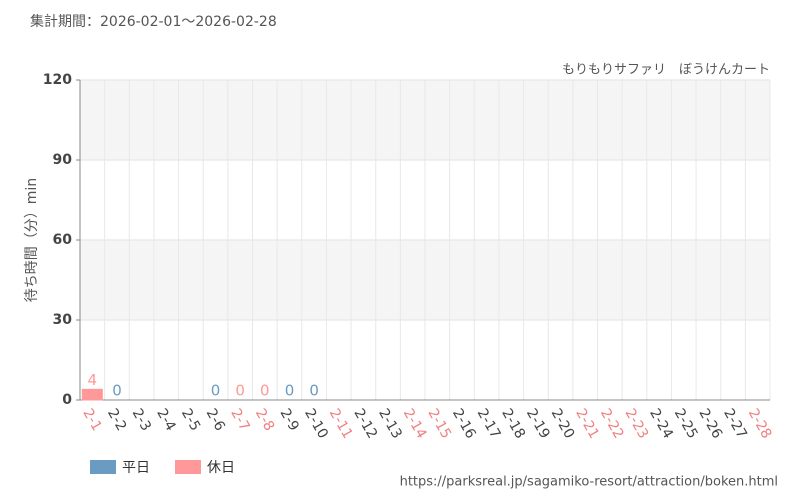 The image size is (800, 500). I want to click on legend-label: 休日, so click(221, 468).